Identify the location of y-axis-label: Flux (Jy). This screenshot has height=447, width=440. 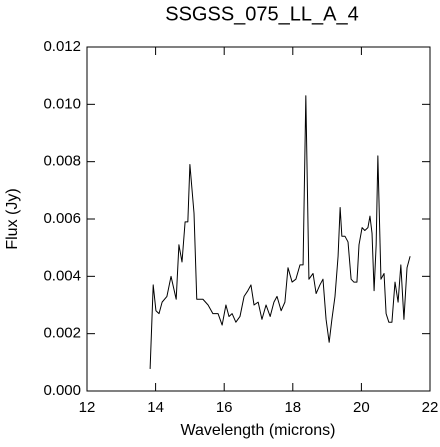
(12, 218).